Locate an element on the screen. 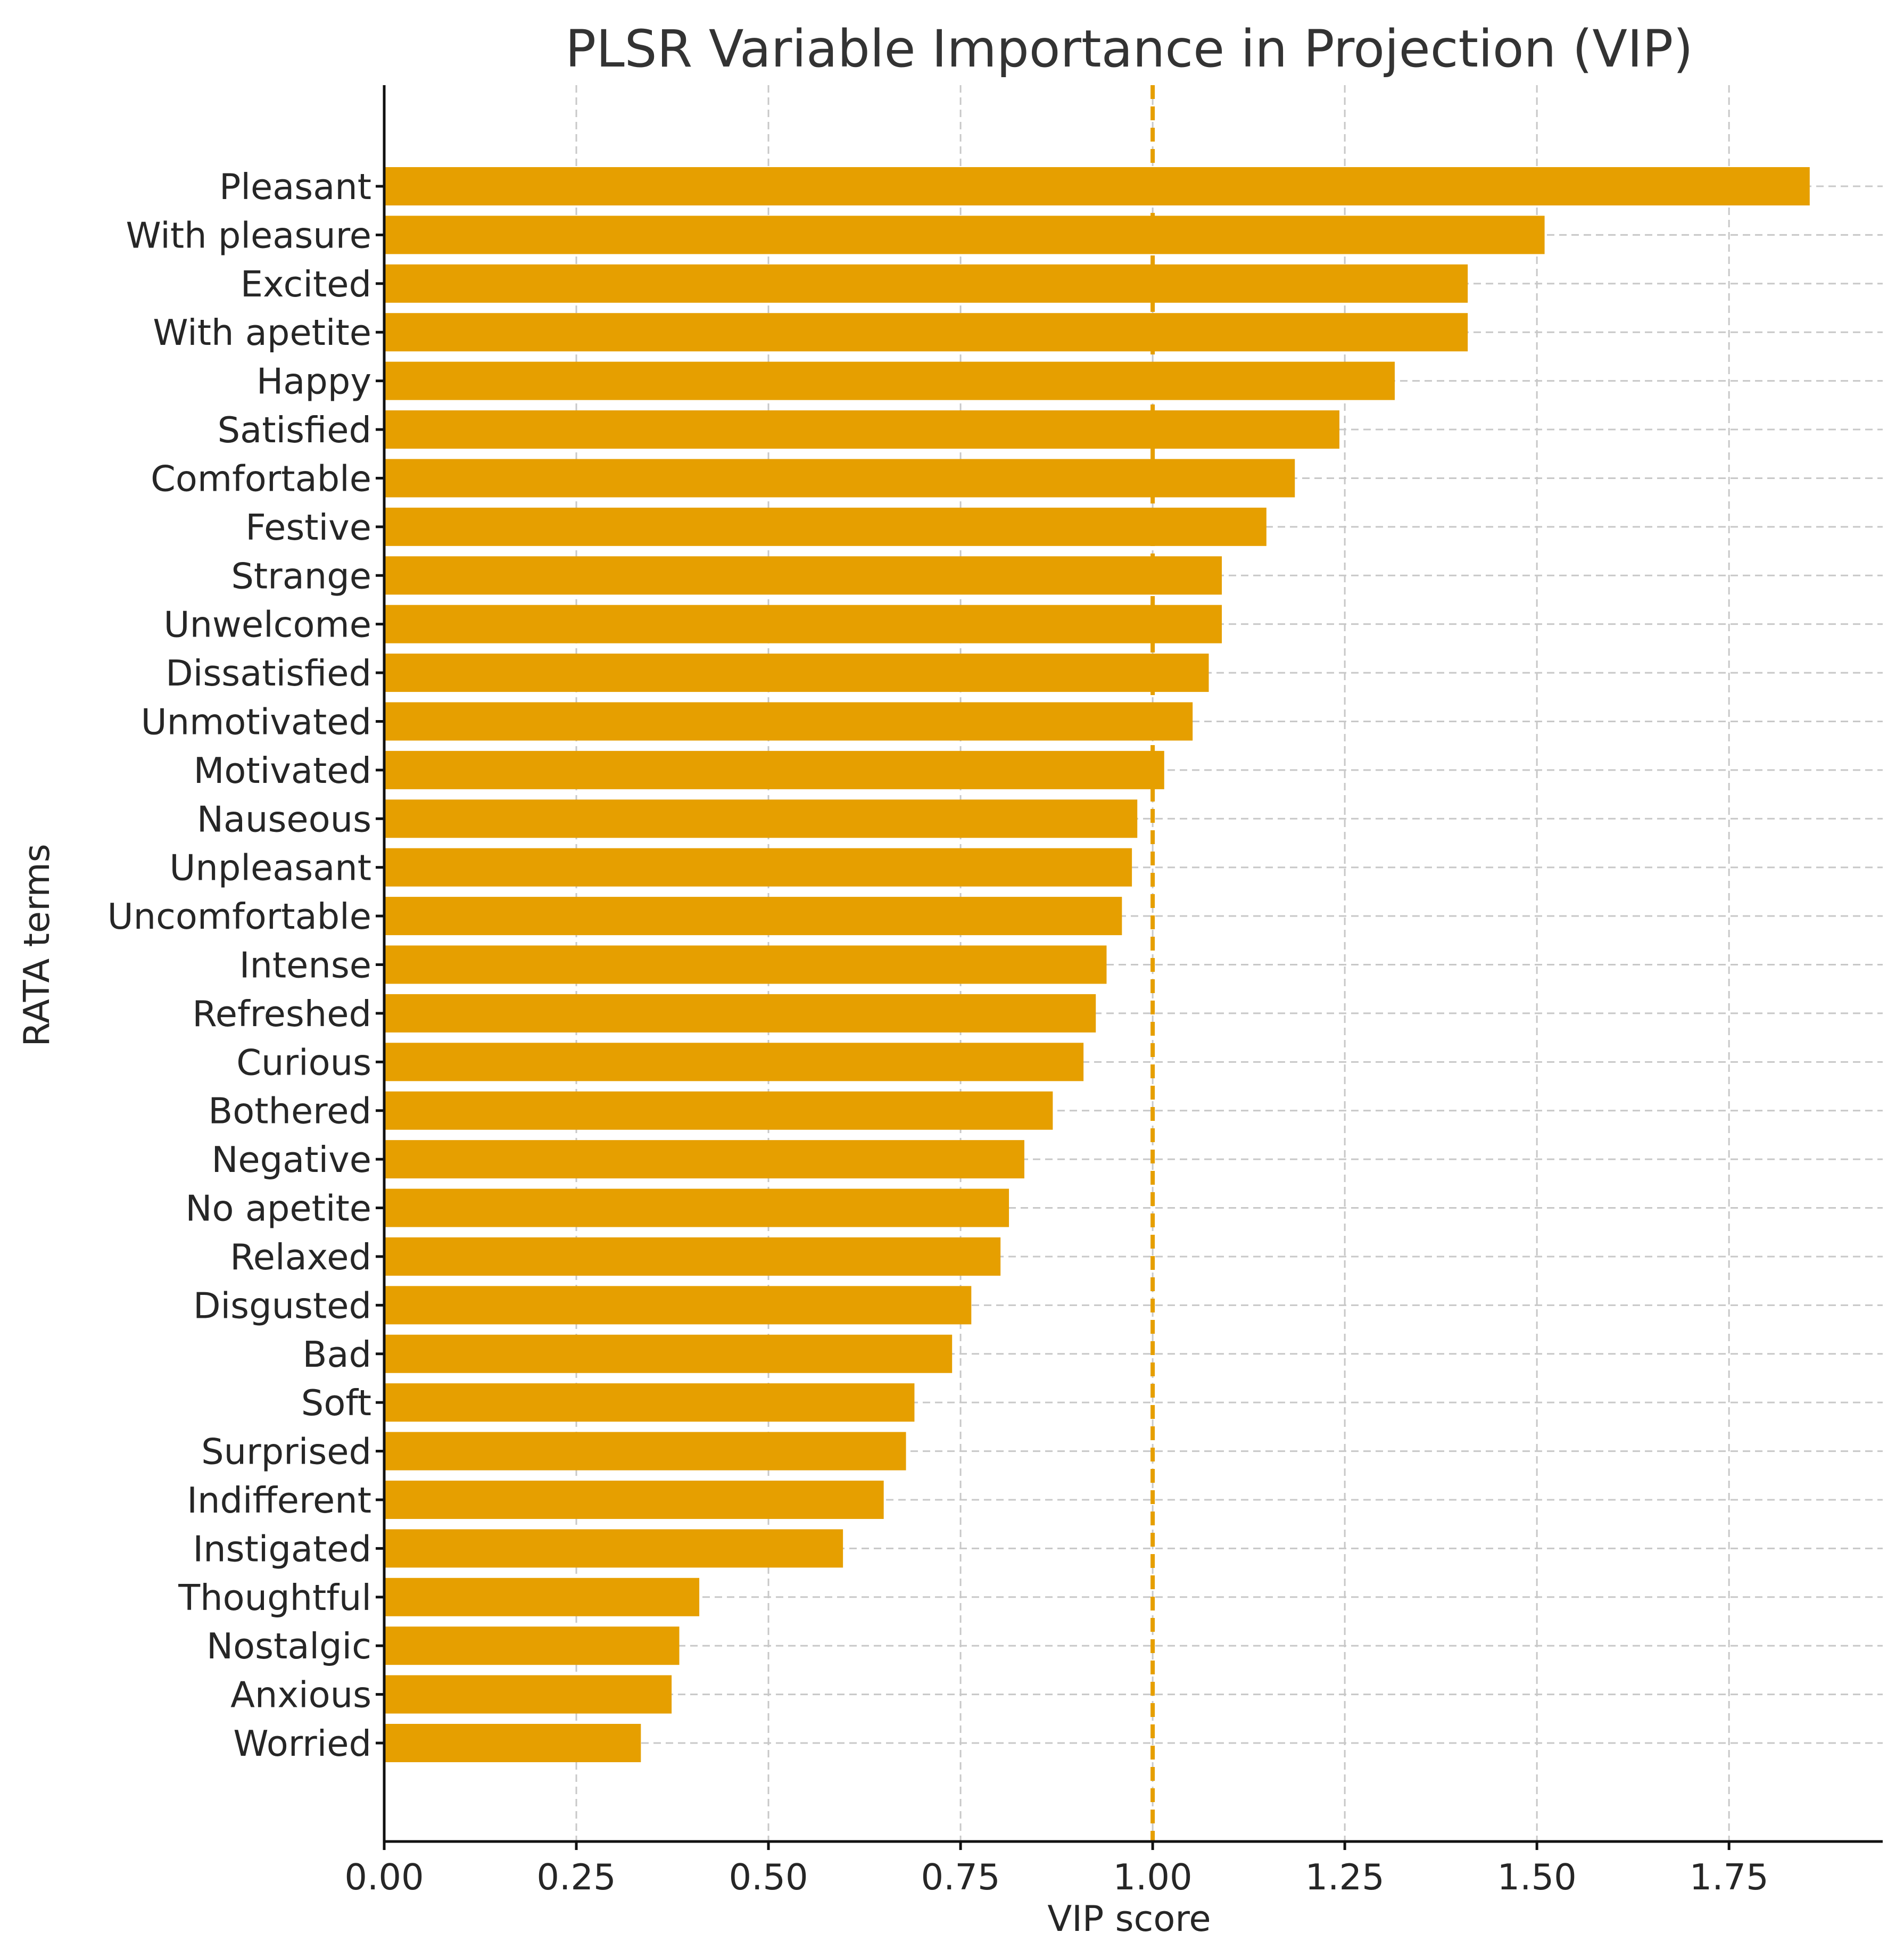 This screenshot has width=1904, height=1949. category-label: Negative is located at coordinates (291, 1160).